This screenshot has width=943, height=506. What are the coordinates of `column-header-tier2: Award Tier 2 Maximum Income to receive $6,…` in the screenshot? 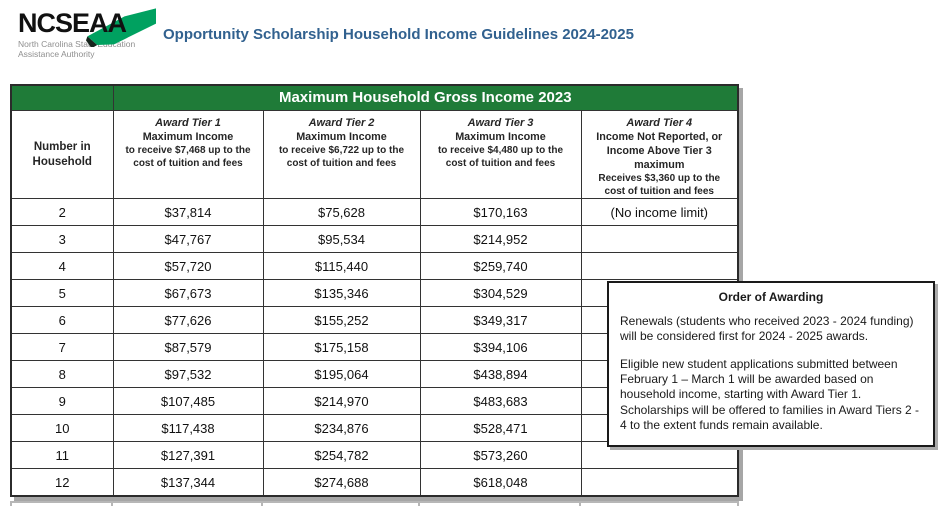 It's located at (341, 154).